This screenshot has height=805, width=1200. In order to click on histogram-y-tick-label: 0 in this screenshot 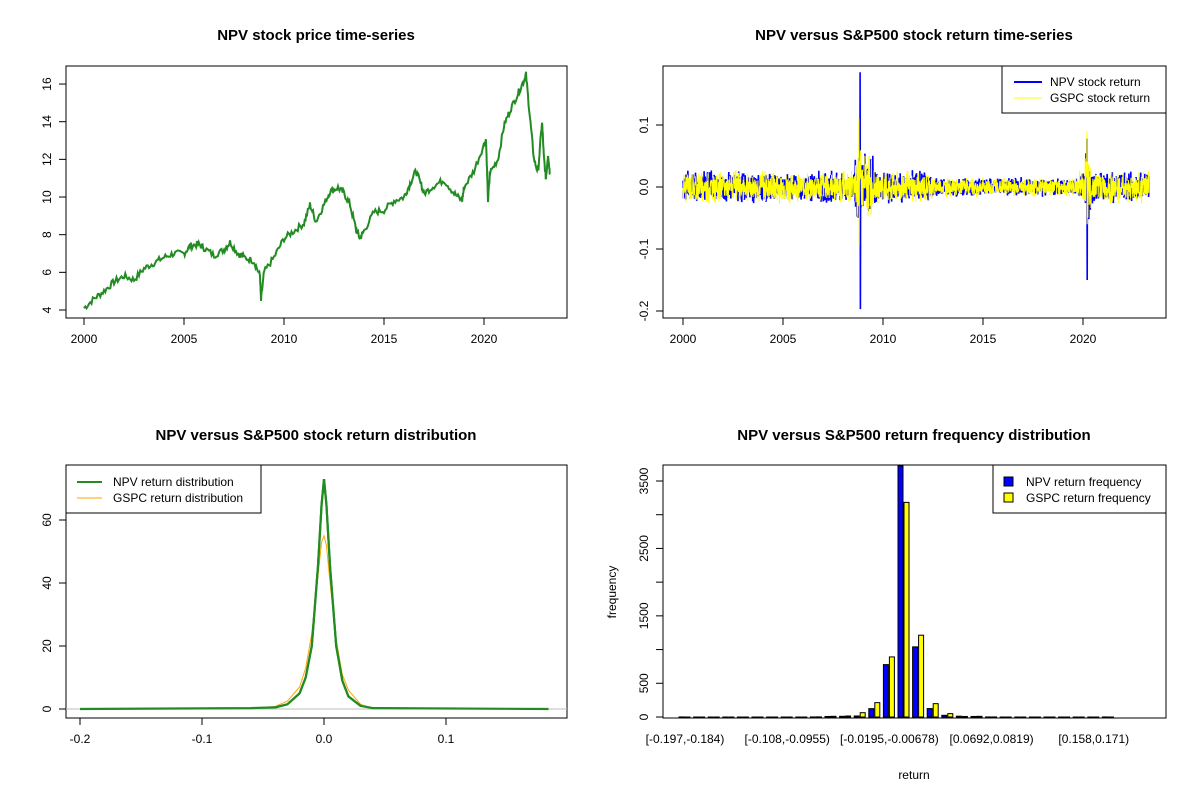, I will do `click(644, 716)`.